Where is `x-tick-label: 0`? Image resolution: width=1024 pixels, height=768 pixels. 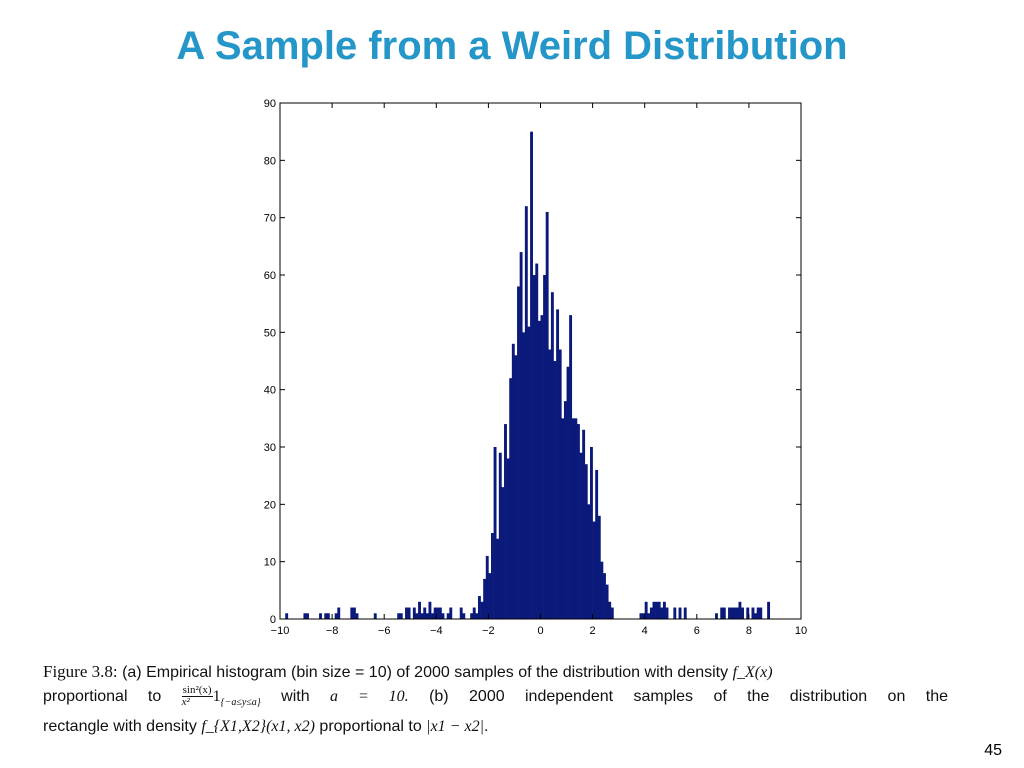
x-tick-label: 0 is located at coordinates (540, 631).